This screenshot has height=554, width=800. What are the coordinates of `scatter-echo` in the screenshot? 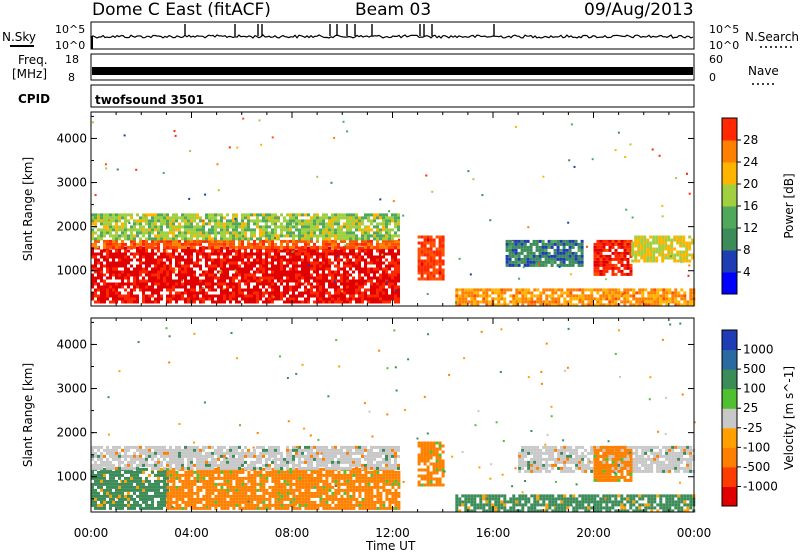 It's located at (587, 246).